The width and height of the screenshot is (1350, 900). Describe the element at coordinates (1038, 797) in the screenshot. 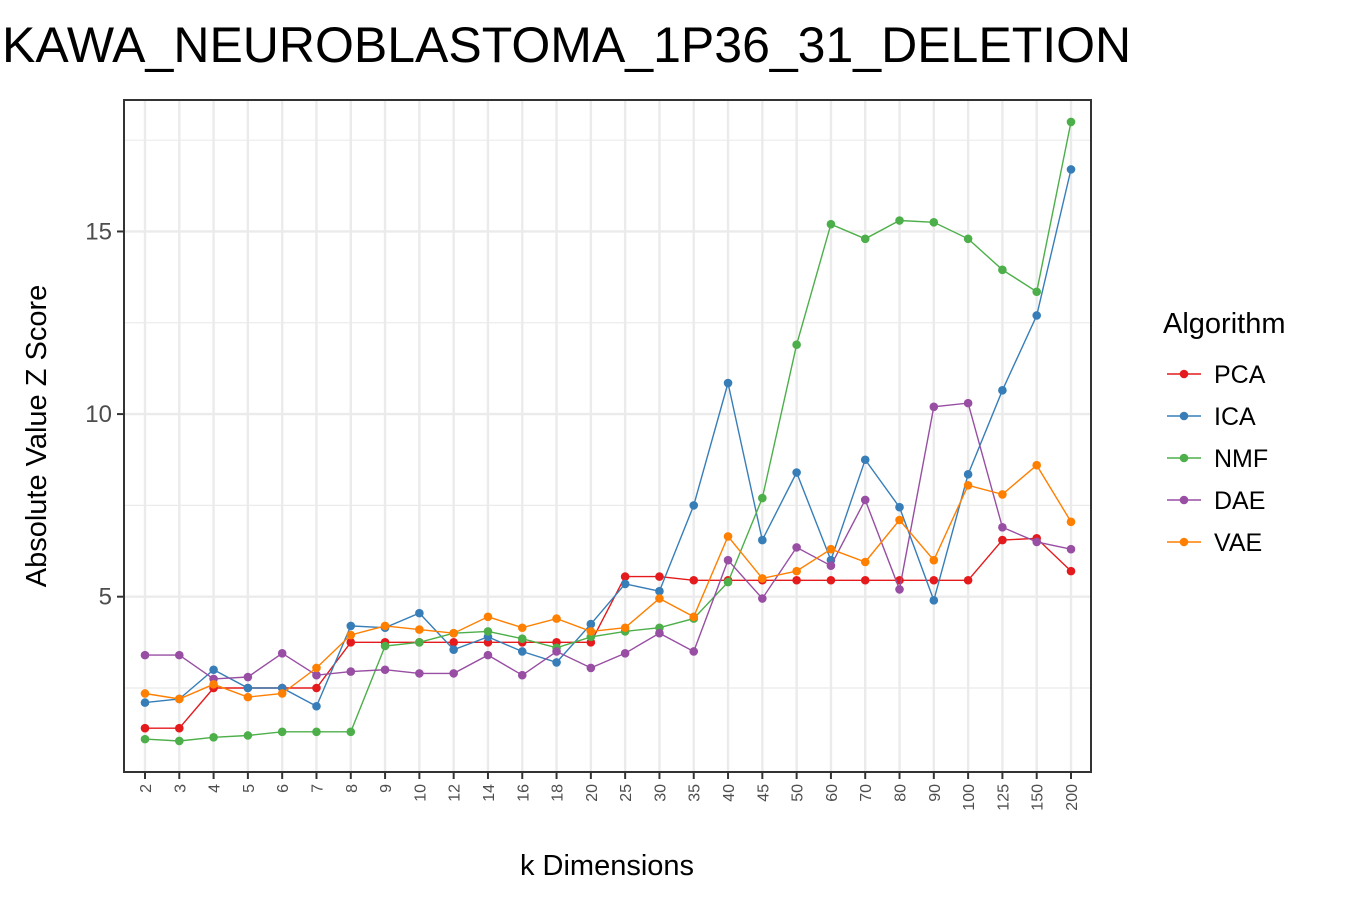

I see `x-tick-label: 150` at that location.